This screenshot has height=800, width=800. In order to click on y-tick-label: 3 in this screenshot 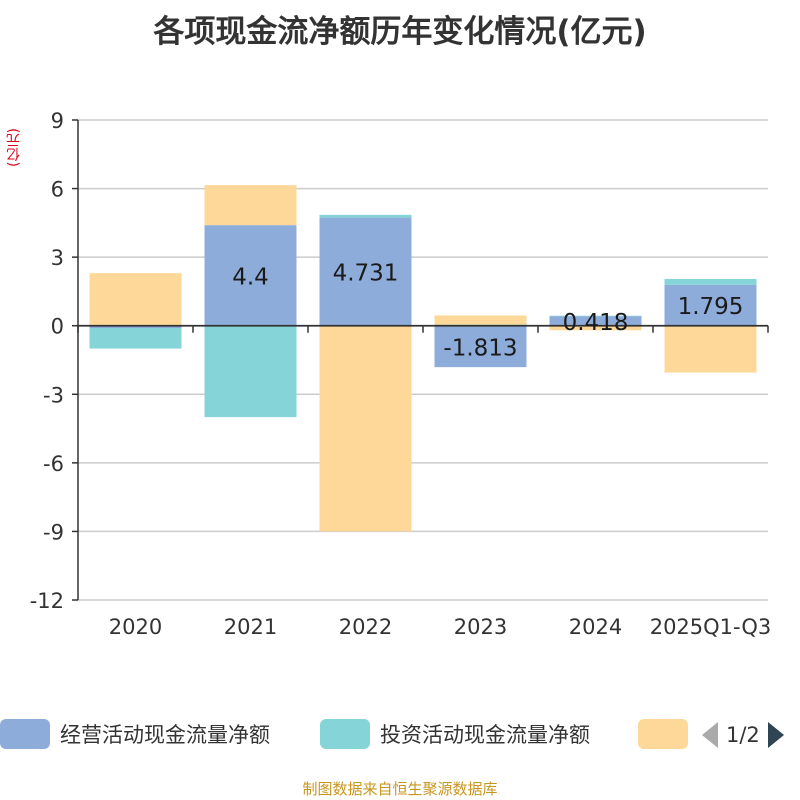, I will do `click(57, 258)`.